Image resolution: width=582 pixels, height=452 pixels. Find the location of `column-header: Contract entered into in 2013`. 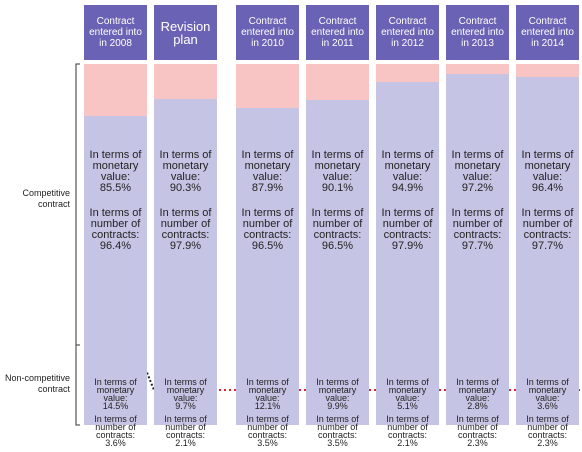

column-header: Contract entered into in 2013 is located at coordinates (477, 32).